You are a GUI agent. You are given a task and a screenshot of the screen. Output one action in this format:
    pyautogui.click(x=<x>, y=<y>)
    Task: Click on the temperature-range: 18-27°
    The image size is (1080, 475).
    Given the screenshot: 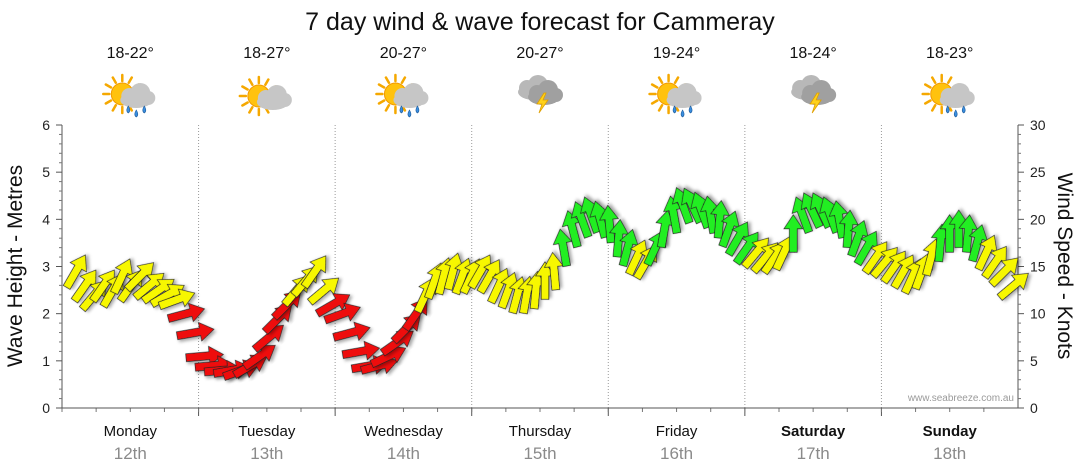 What is the action you would take?
    pyautogui.click(x=266, y=53)
    